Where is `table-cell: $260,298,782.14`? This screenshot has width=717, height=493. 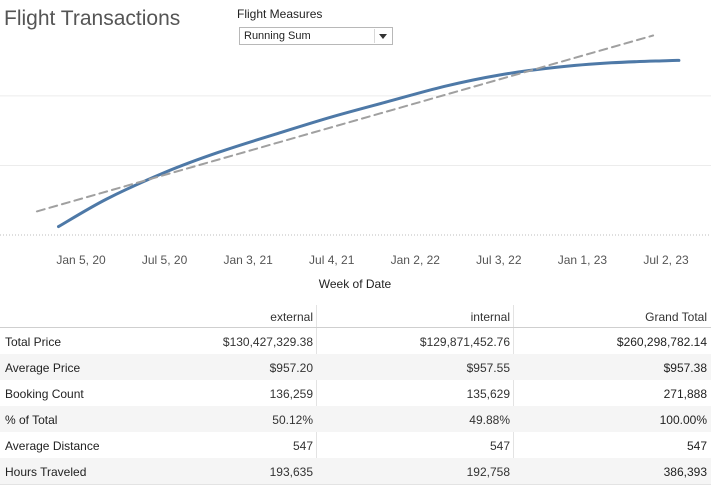 table-cell: $260,298,782.14 is located at coordinates (661, 342).